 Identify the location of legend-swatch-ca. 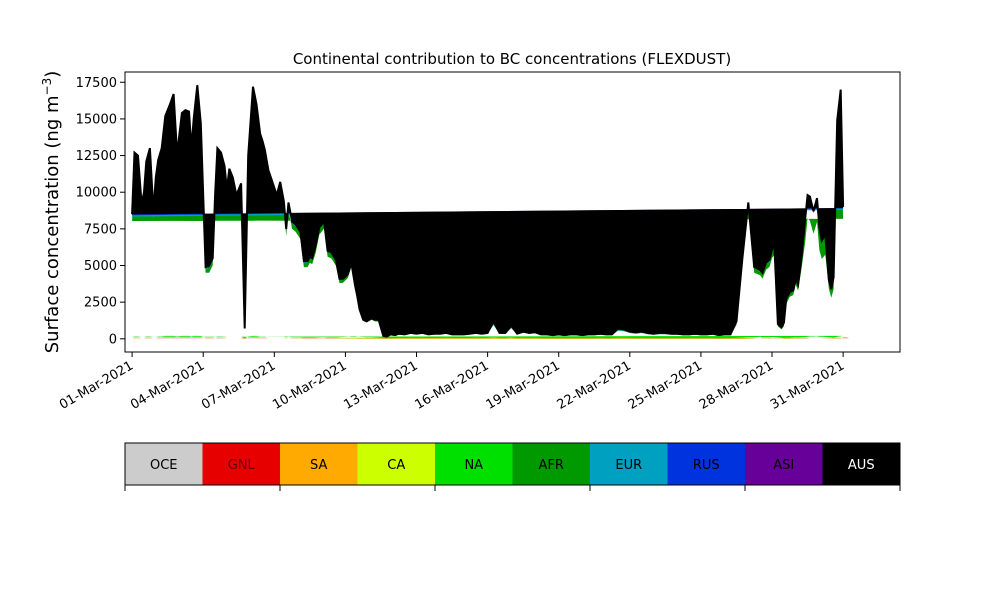
(396, 464).